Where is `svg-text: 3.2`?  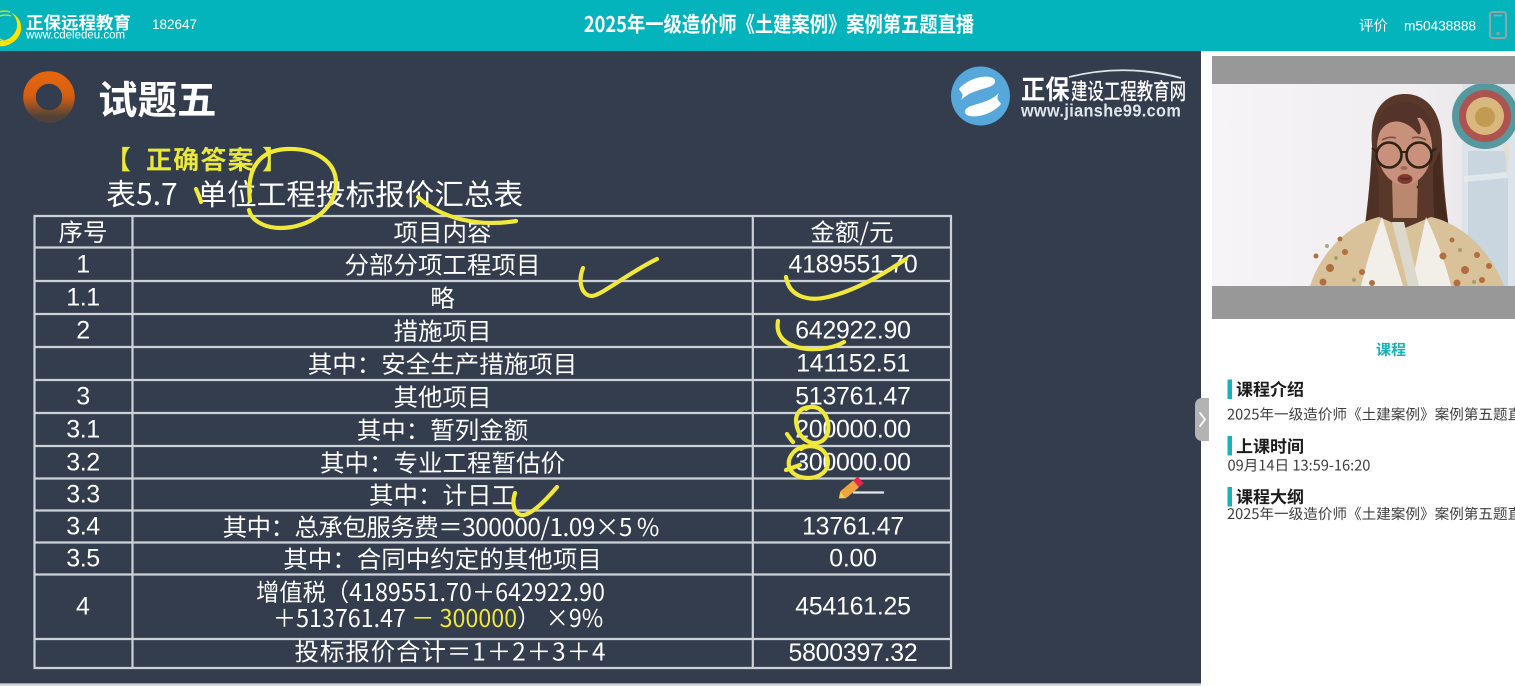
svg-text: 3.2 is located at coordinates (83, 462).